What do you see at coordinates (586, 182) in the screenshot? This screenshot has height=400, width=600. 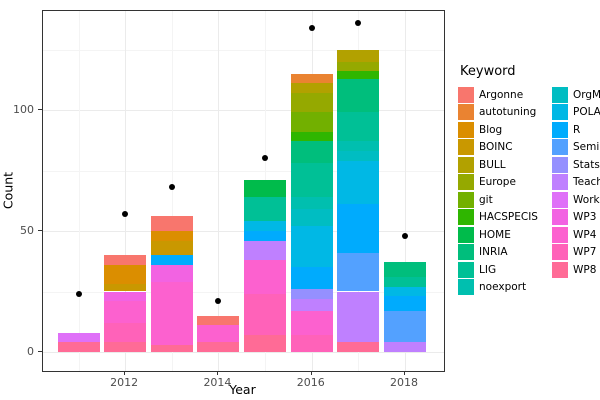 I see `legend-label: Teaching` at bounding box center [586, 182].